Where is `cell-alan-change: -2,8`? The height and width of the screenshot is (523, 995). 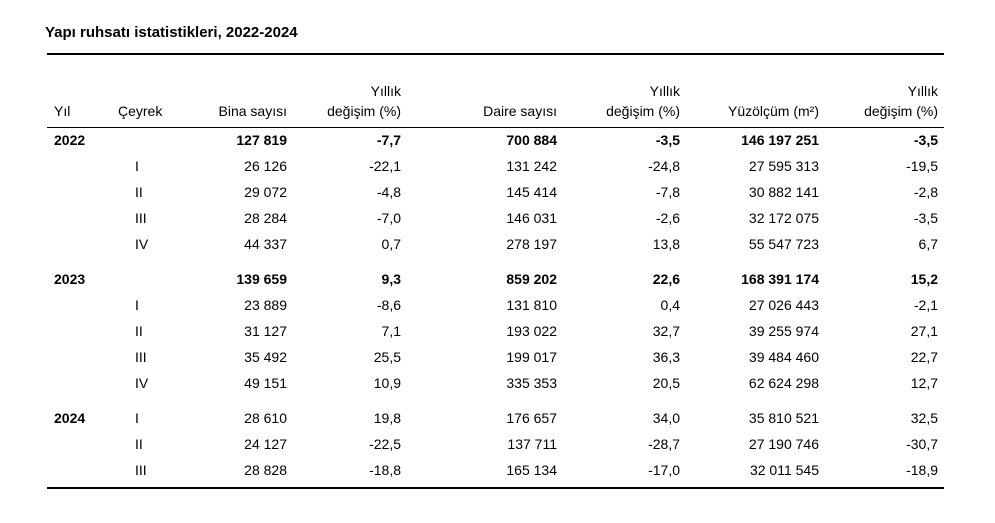 cell-alan-change: -2,8 is located at coordinates (925, 192).